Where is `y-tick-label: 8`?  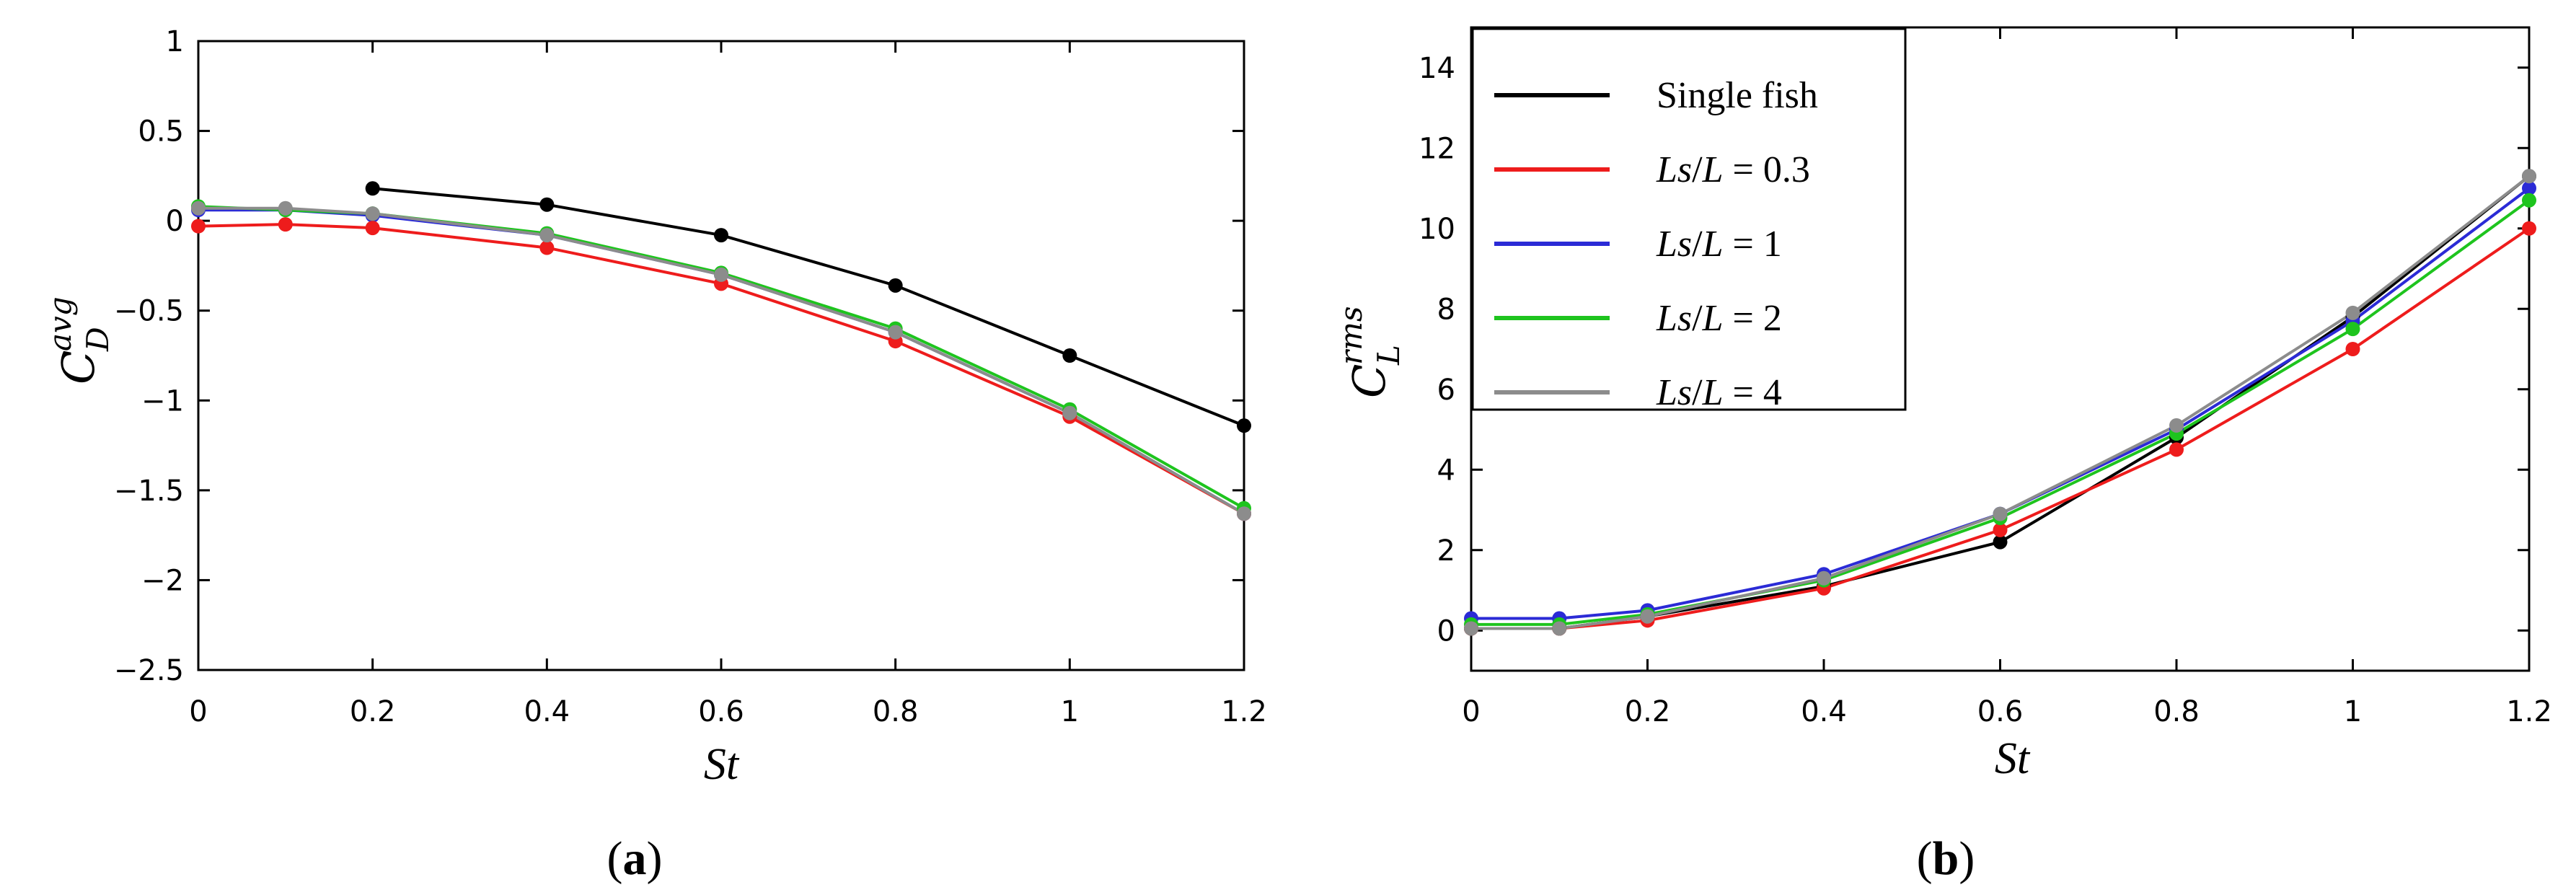
y-tick-label: 8 is located at coordinates (1446, 309).